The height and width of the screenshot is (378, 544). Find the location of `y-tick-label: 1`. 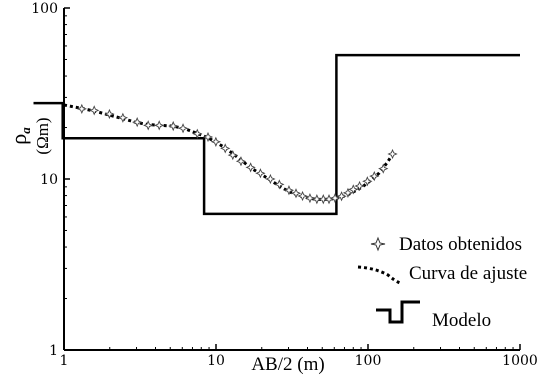

y-tick-label: 1 is located at coordinates (53, 351).